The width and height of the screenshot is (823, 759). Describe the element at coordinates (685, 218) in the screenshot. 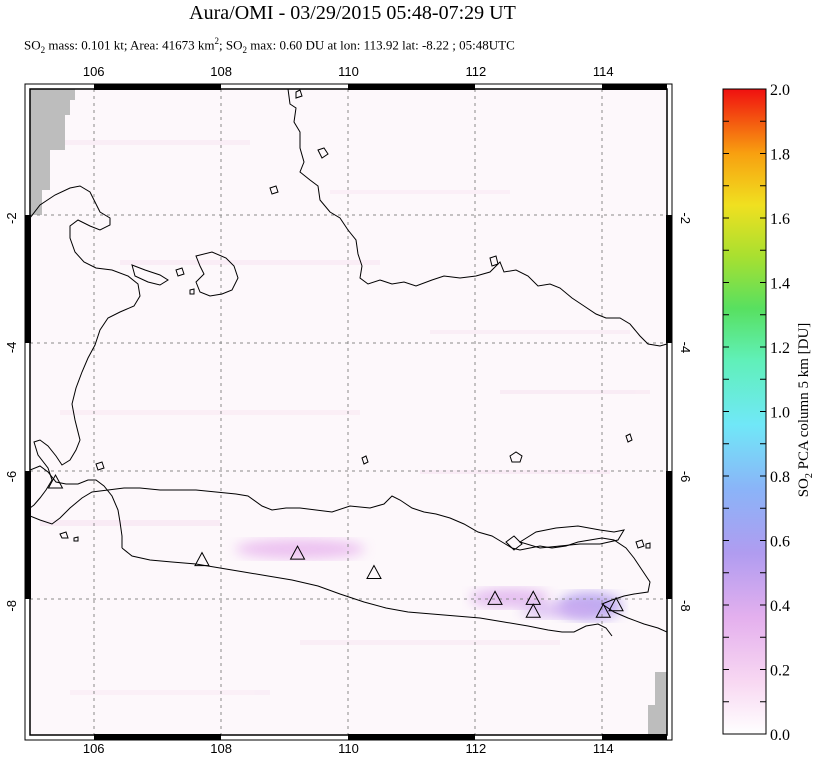

I see `lat-tick-label-right: -2` at that location.